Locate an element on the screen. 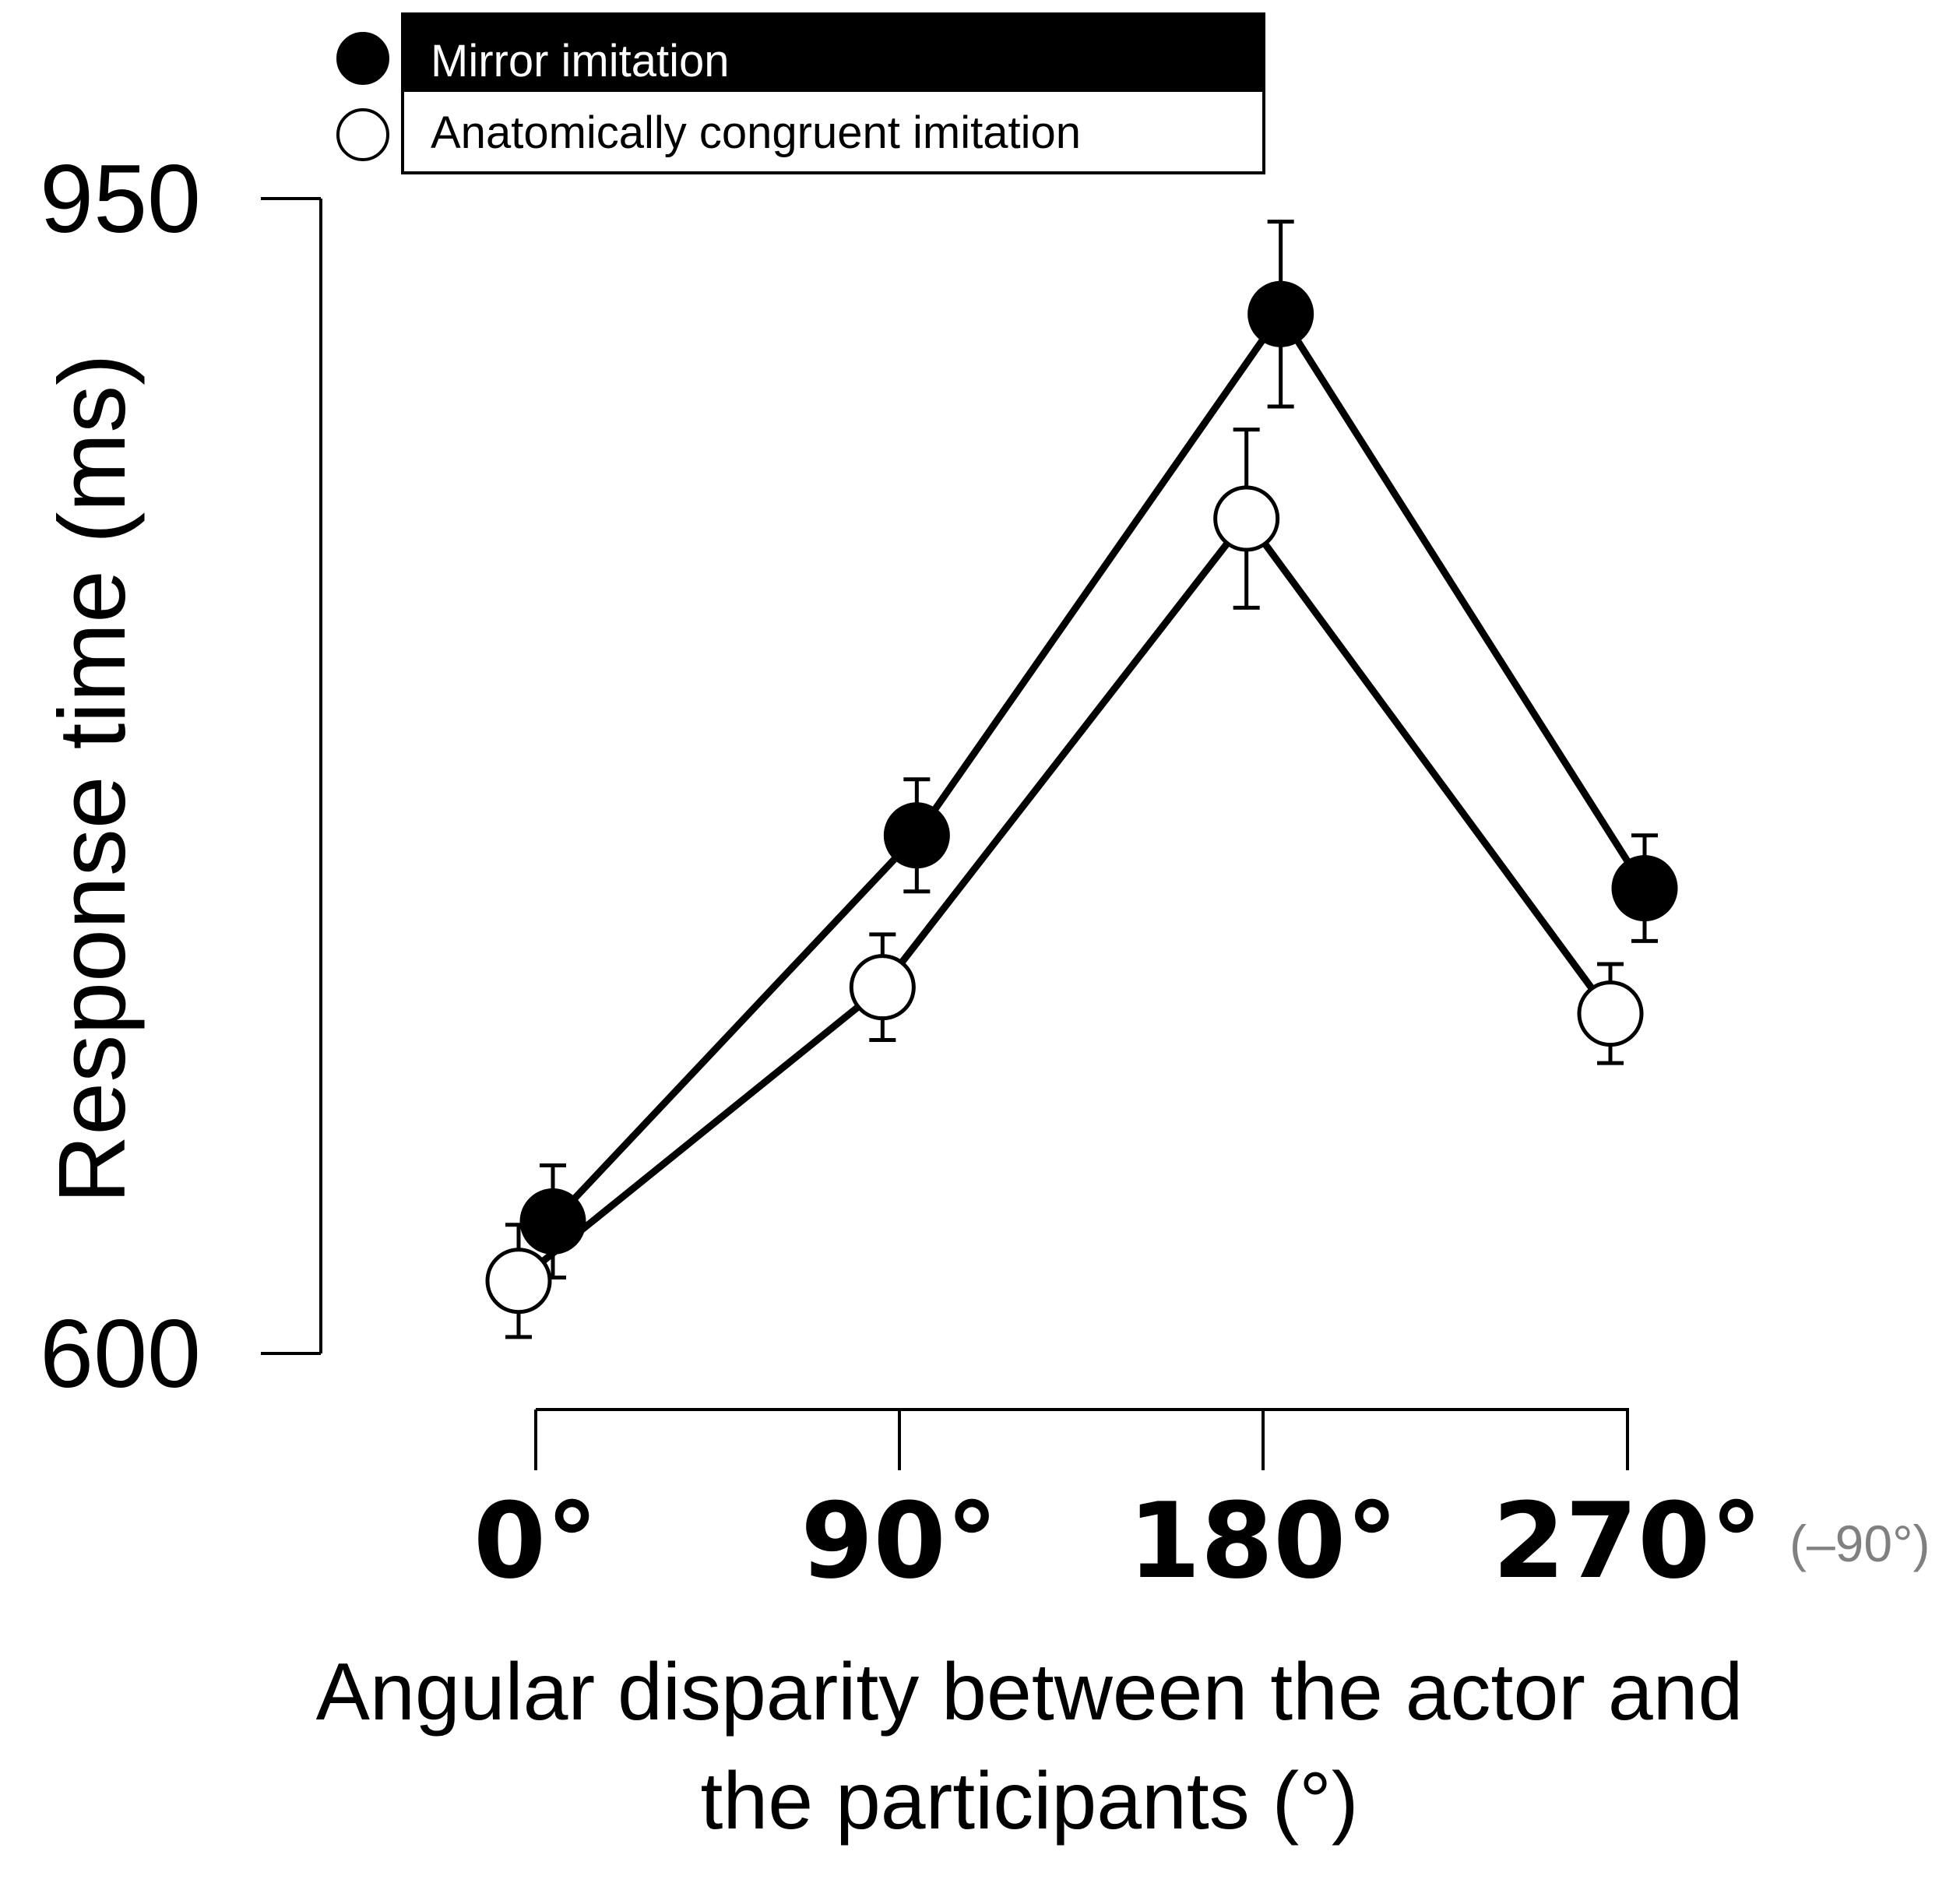  legend-anatomic-box is located at coordinates (833, 131).